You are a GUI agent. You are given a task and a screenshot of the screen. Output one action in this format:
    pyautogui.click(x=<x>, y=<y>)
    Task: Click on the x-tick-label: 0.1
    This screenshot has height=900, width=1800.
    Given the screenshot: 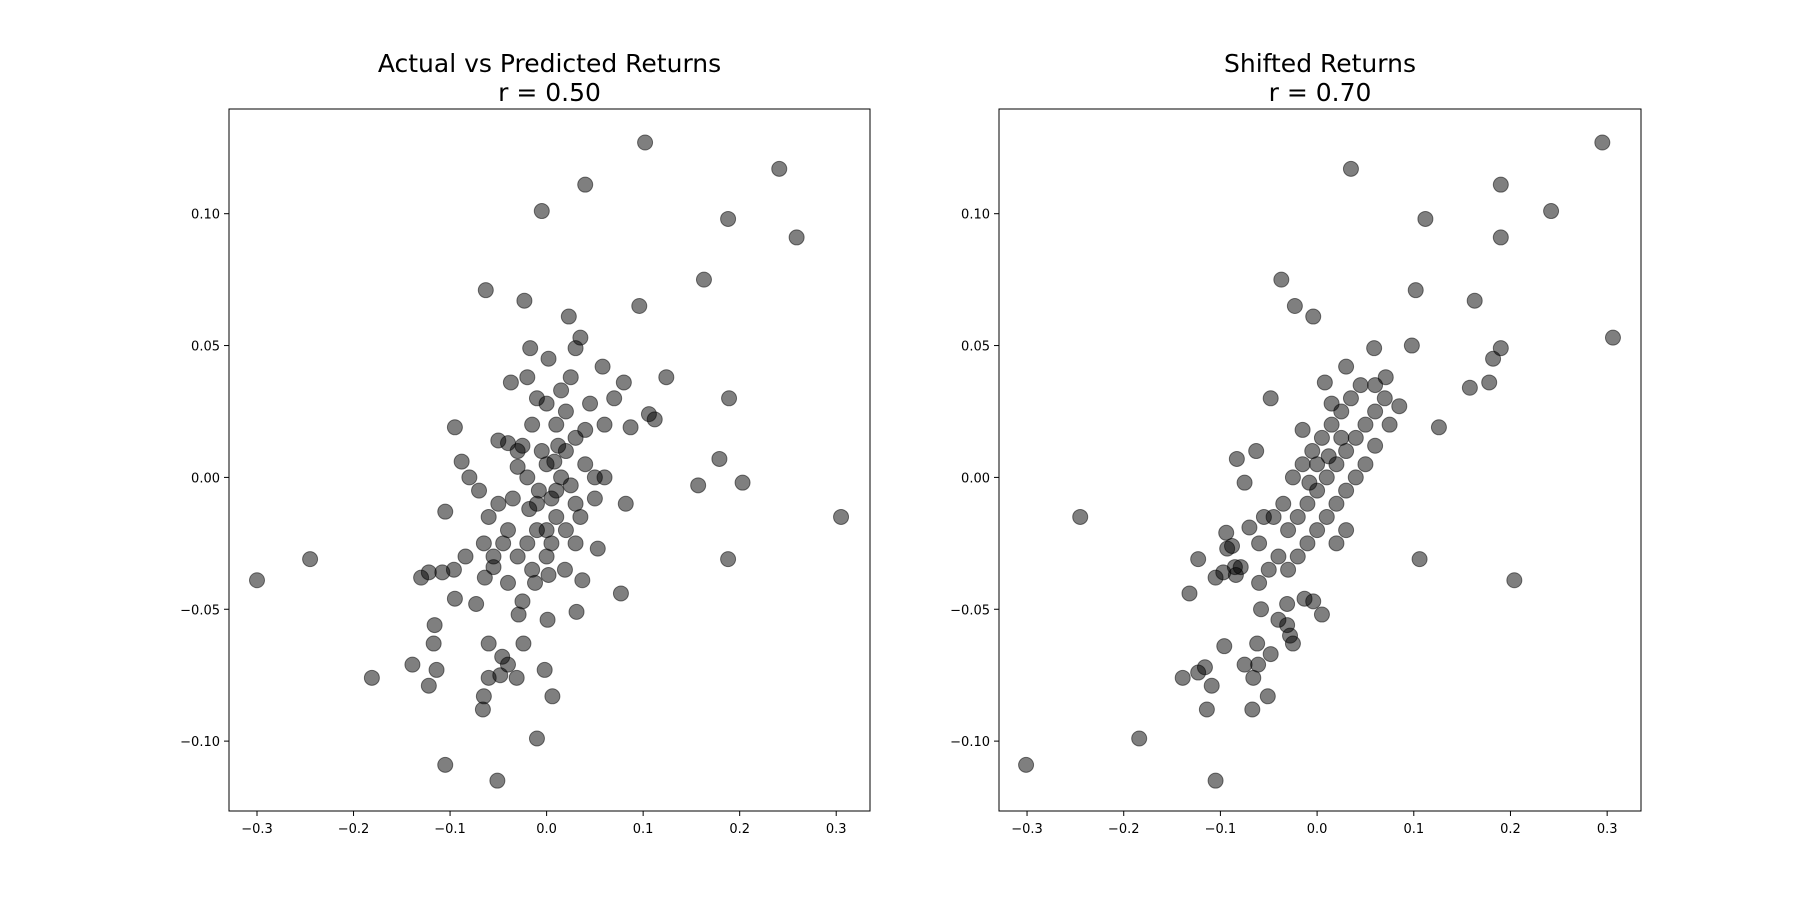 What is the action you would take?
    pyautogui.click(x=1413, y=829)
    